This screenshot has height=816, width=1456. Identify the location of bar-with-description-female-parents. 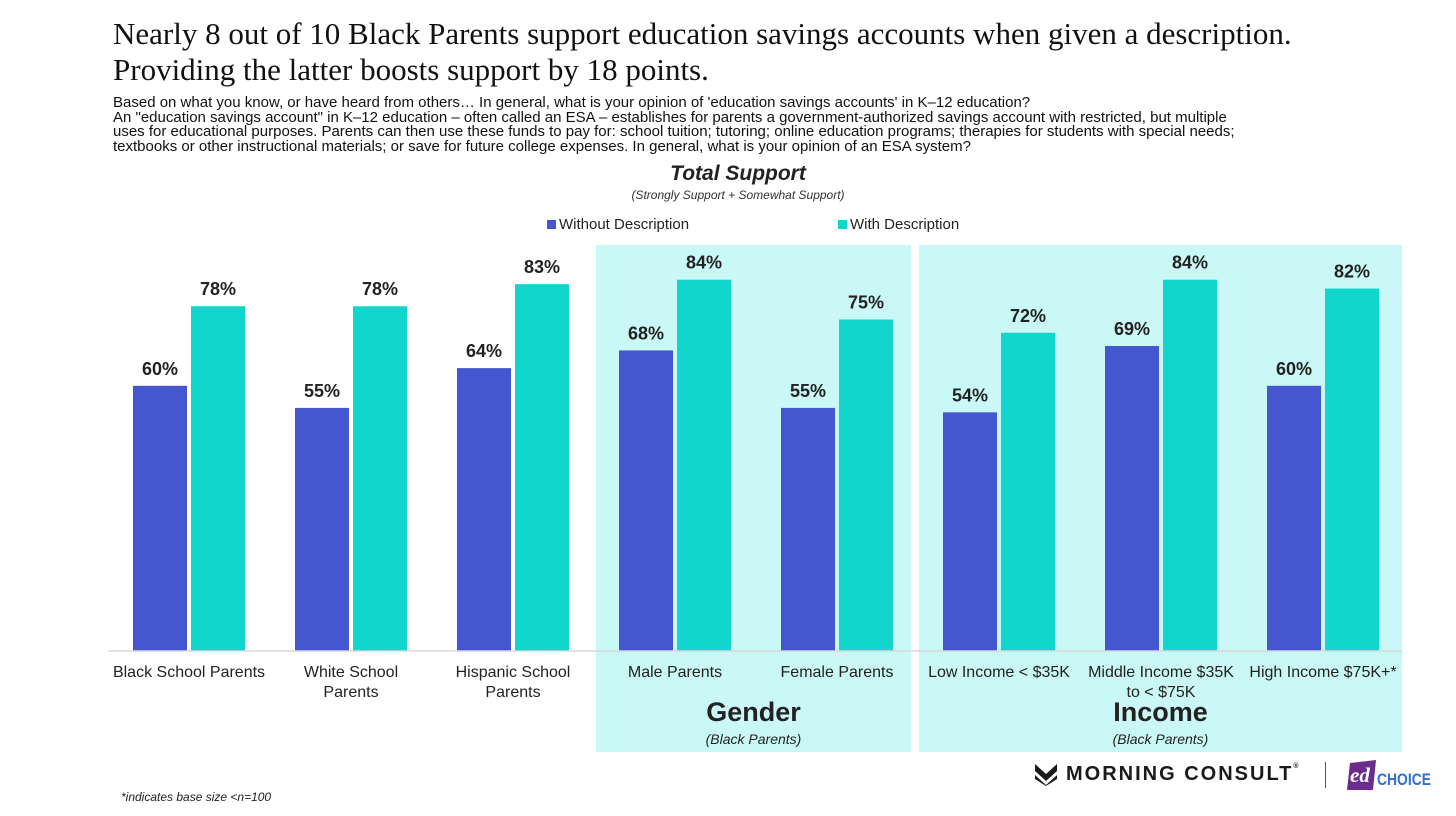
(866, 485).